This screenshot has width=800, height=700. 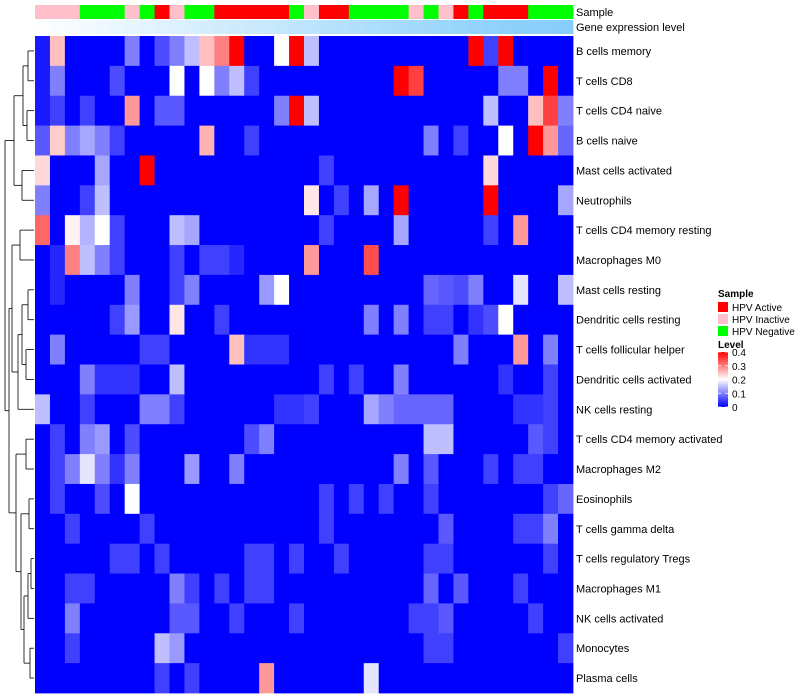 I want to click on row-label: T cells CD8, so click(x=604, y=82).